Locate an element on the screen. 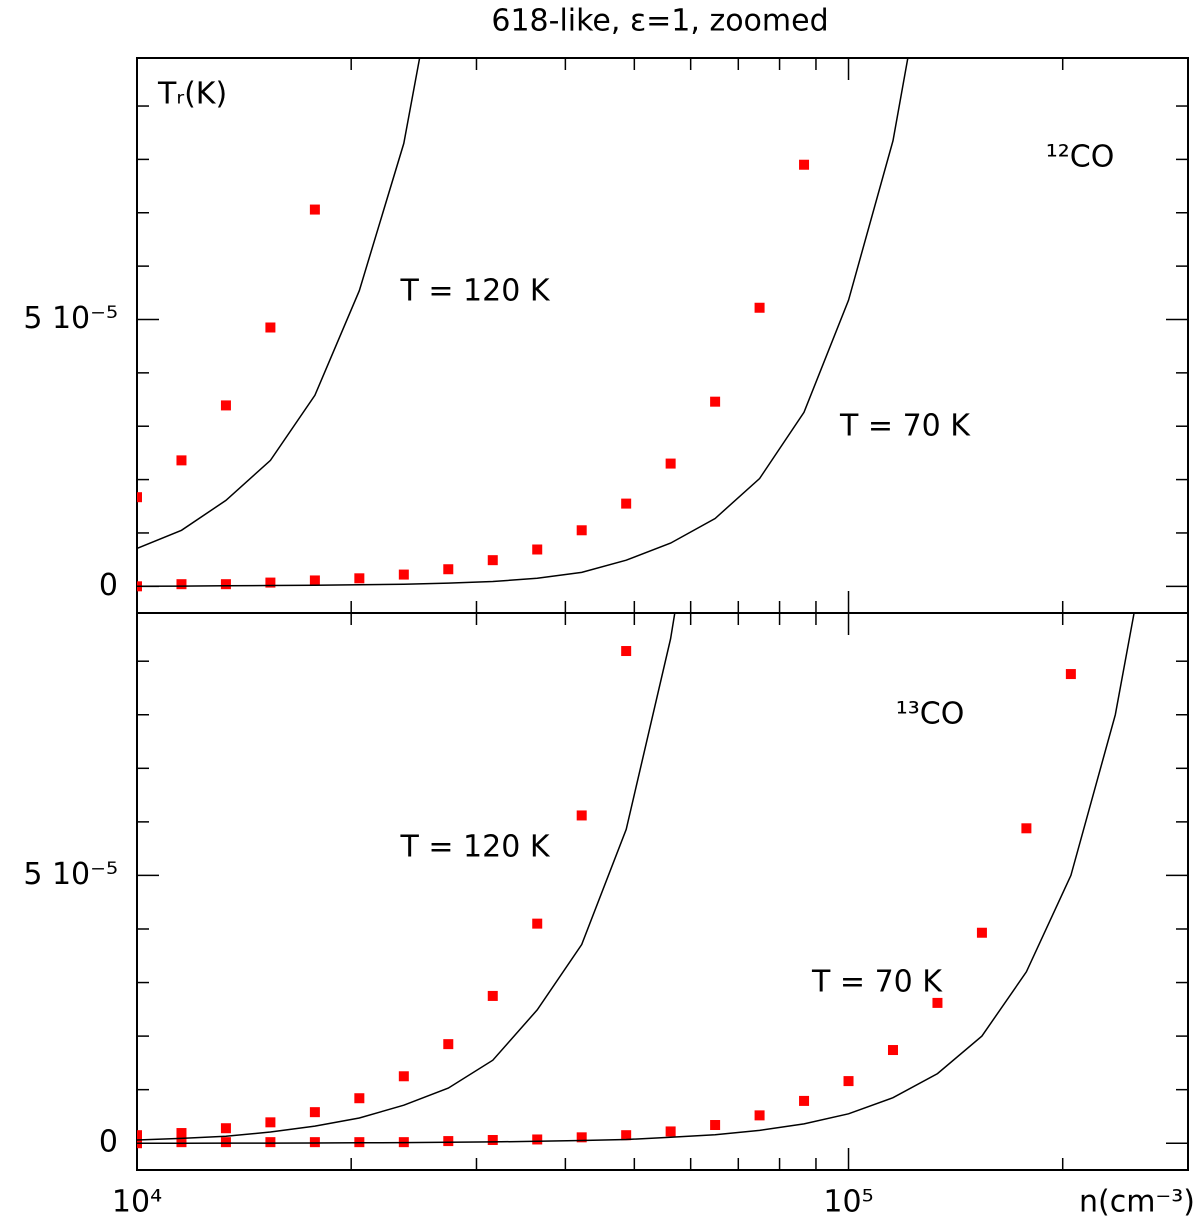 The image size is (1200, 1224). x-axis-label: n(cm⁻³) is located at coordinates (1137, 1202).